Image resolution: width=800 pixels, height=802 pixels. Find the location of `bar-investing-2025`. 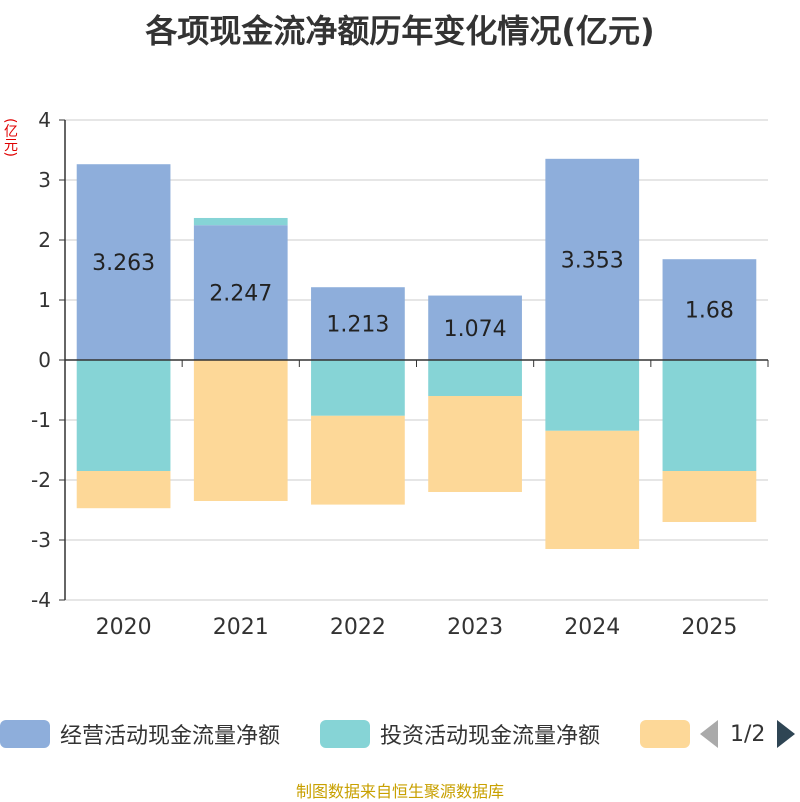

bar-investing-2025 is located at coordinates (709, 415).